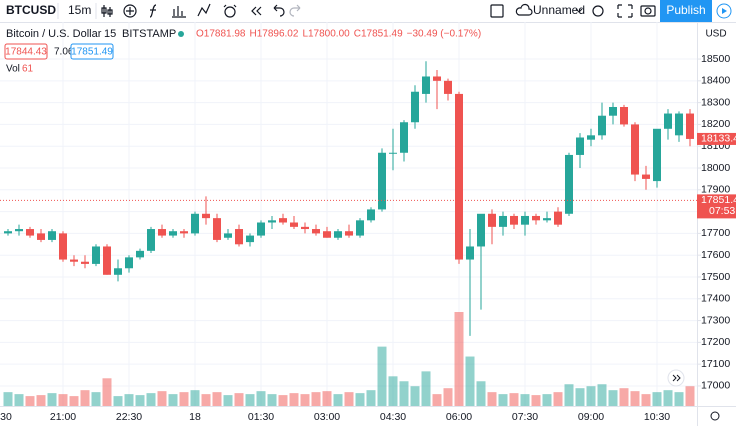 The width and height of the screenshot is (736, 426). What do you see at coordinates (524, 9) in the screenshot?
I see `cloud-icon` at bounding box center [524, 9].